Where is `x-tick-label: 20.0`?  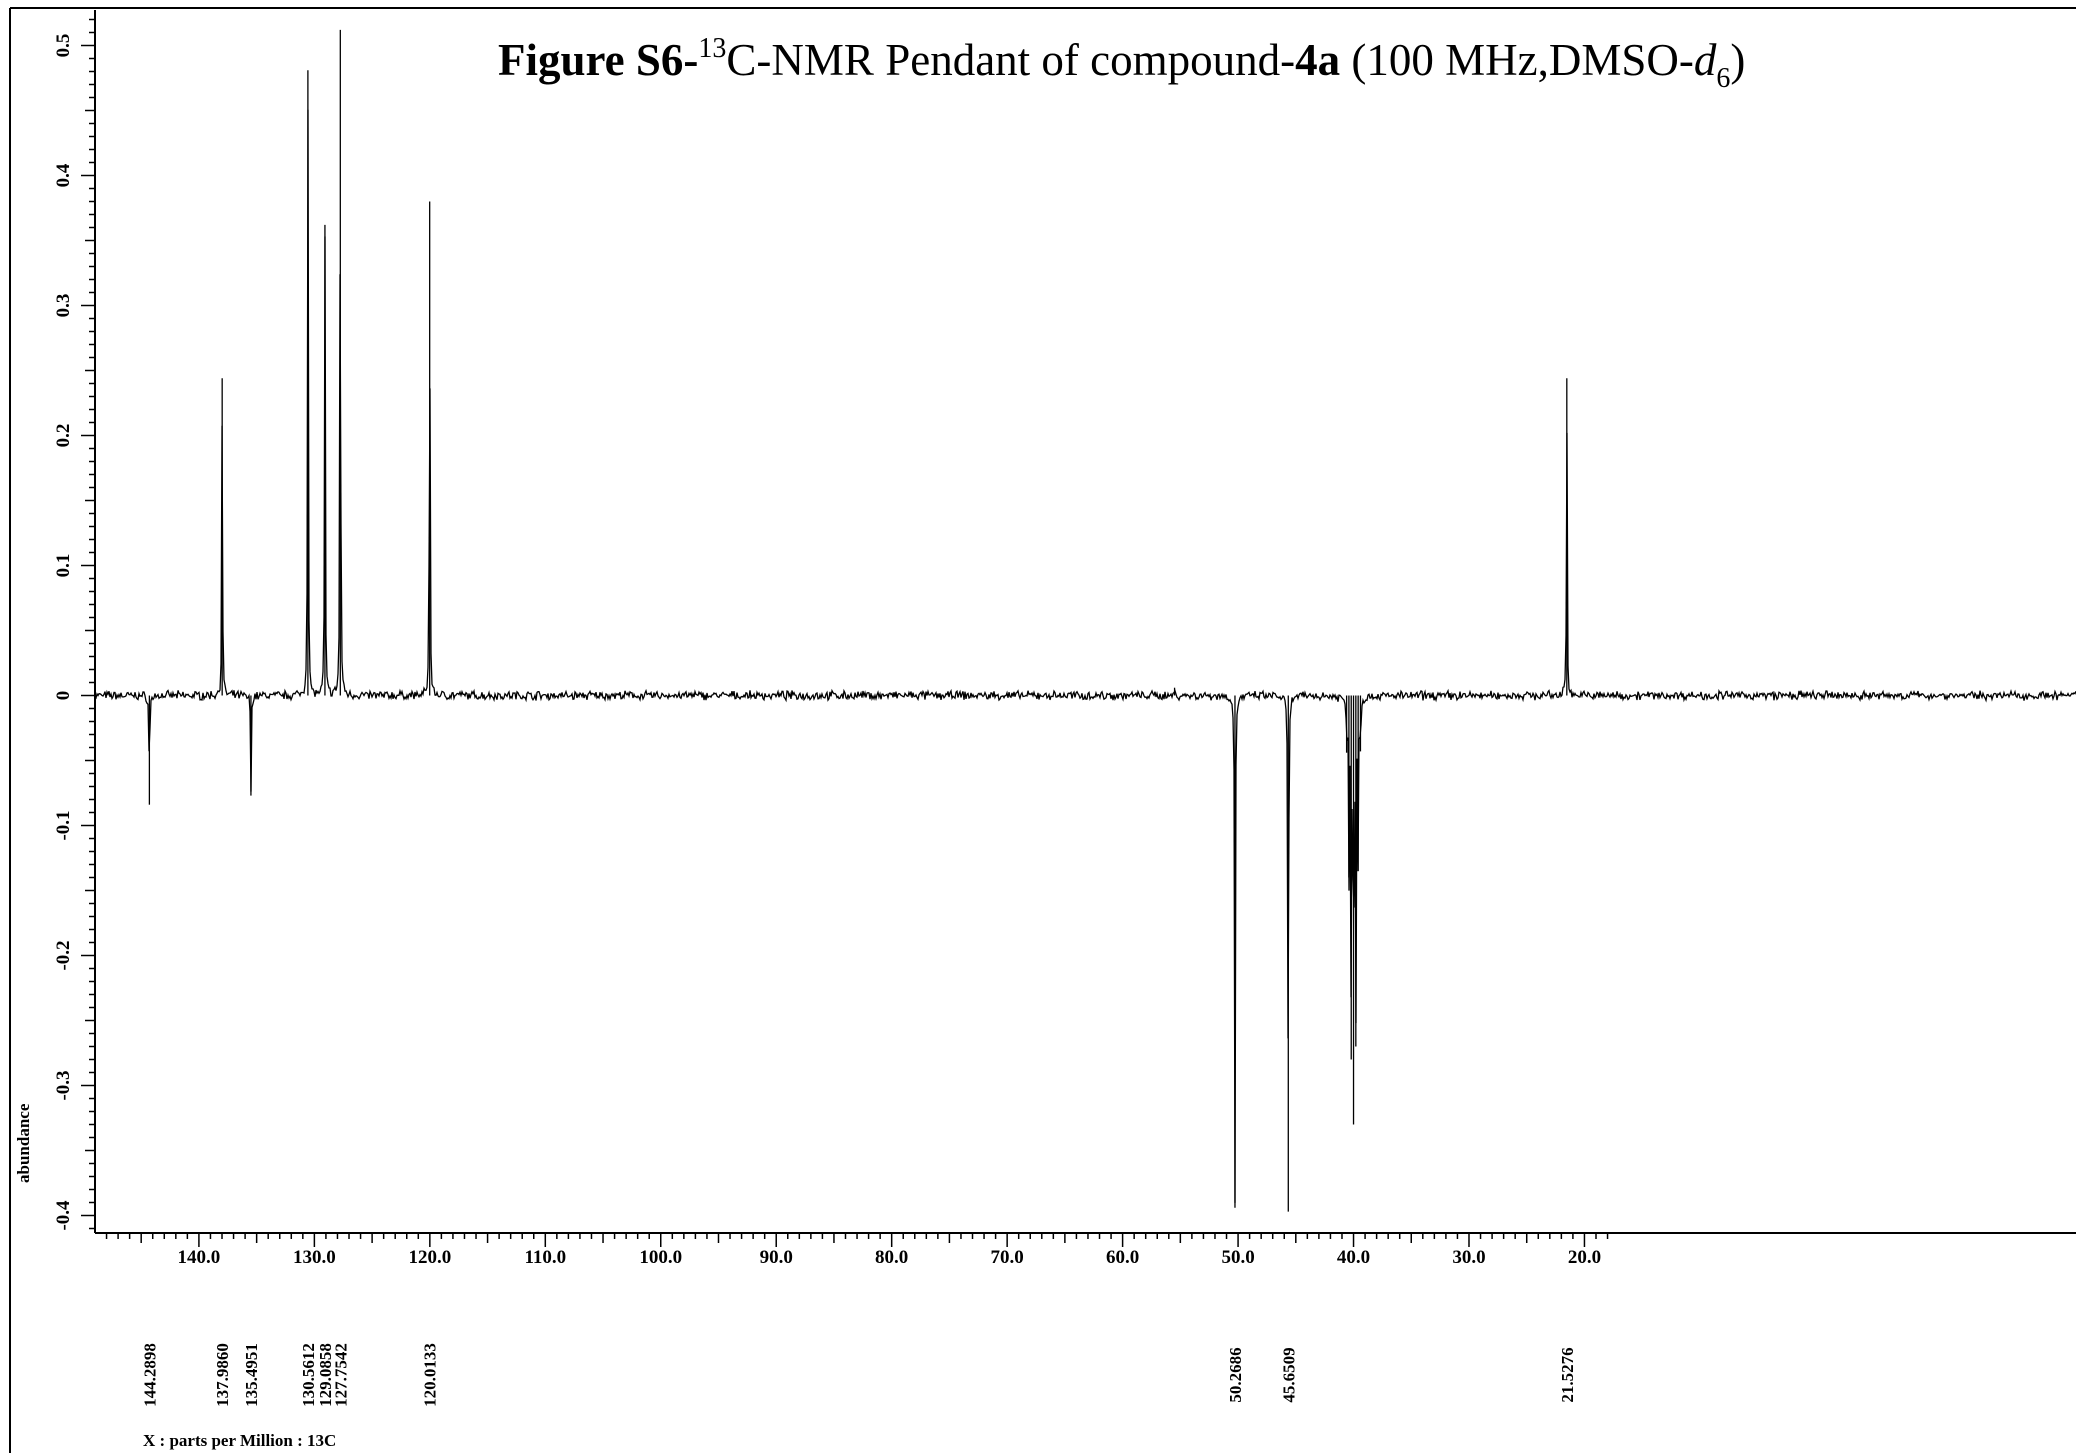 x-tick-label: 20.0 is located at coordinates (1584, 1257).